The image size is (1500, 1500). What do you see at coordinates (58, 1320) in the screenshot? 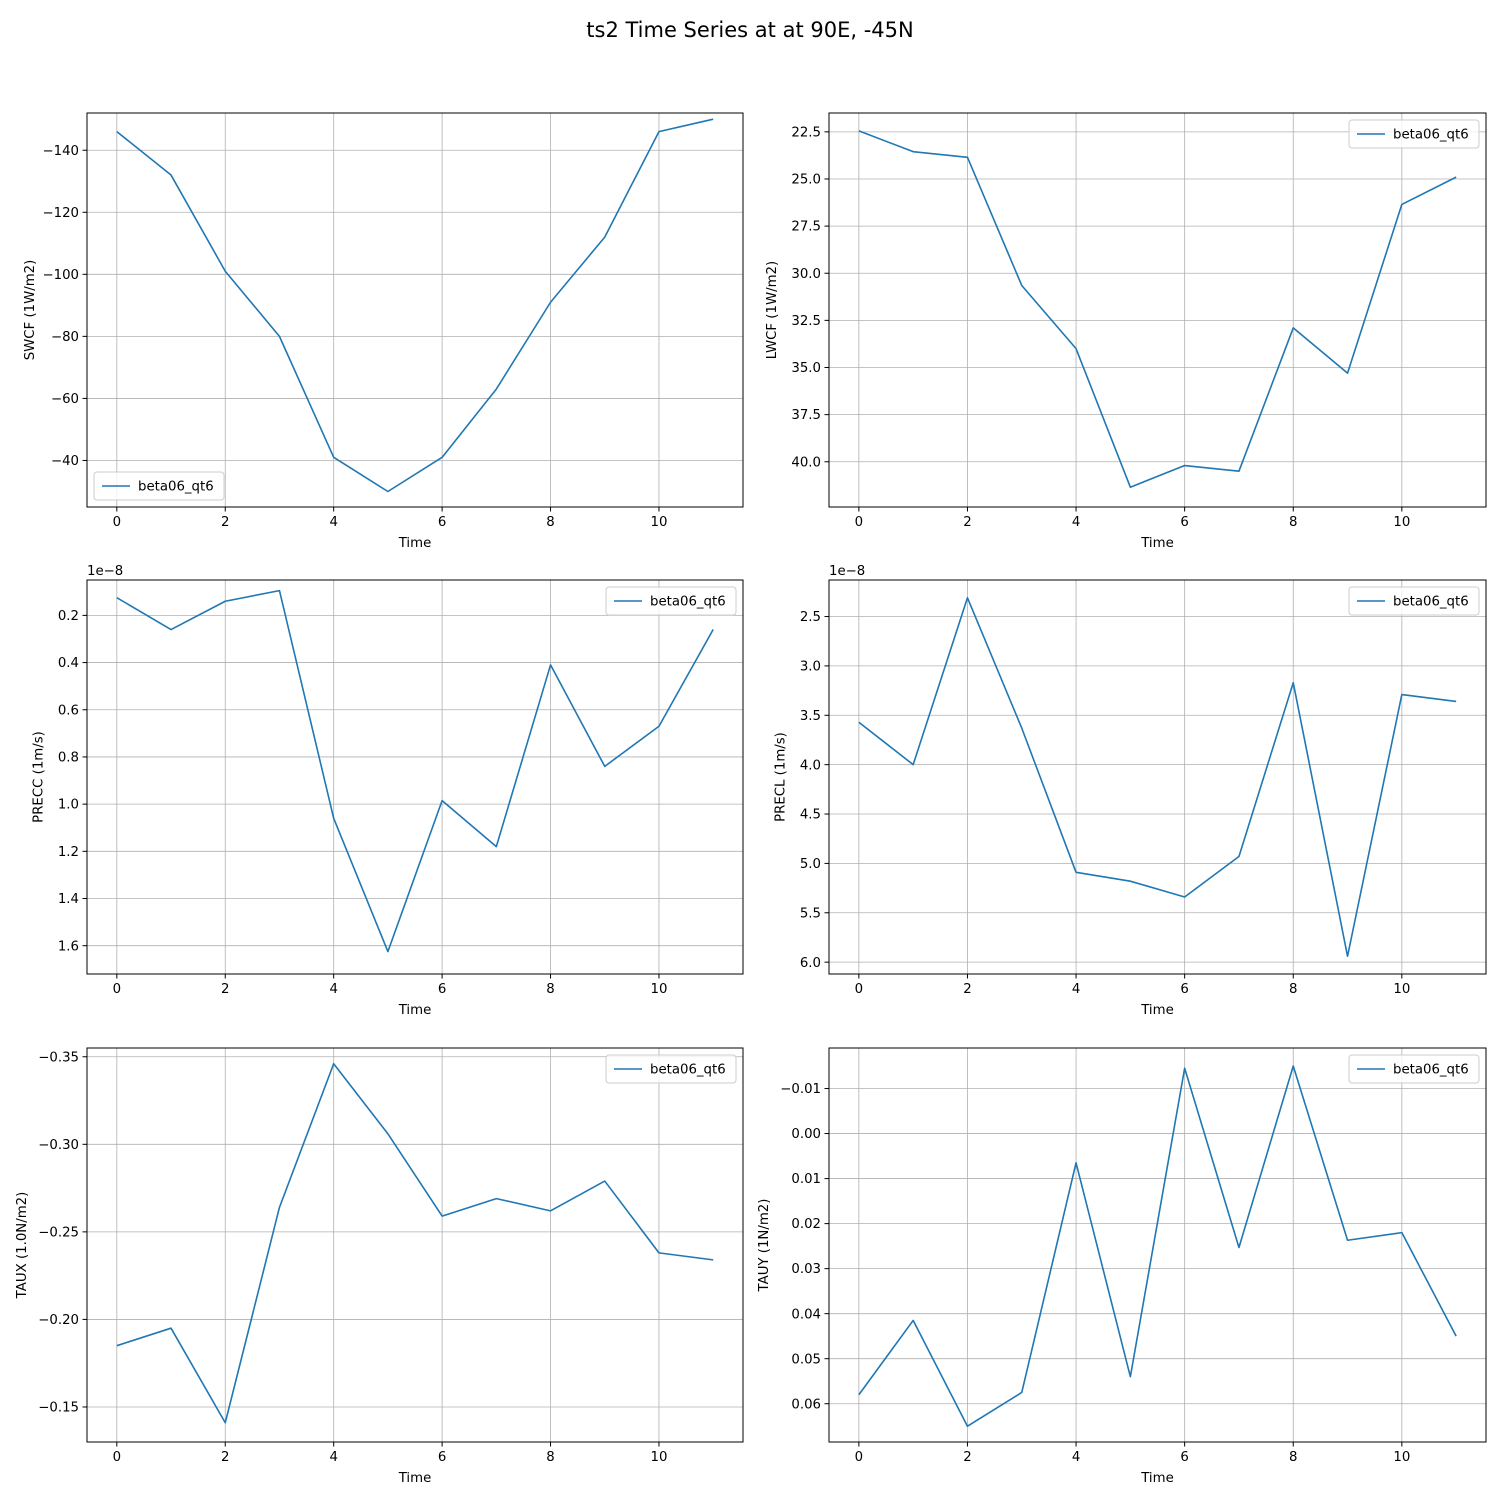
I see `taux-ytick-label-3: −0.20` at bounding box center [58, 1320].